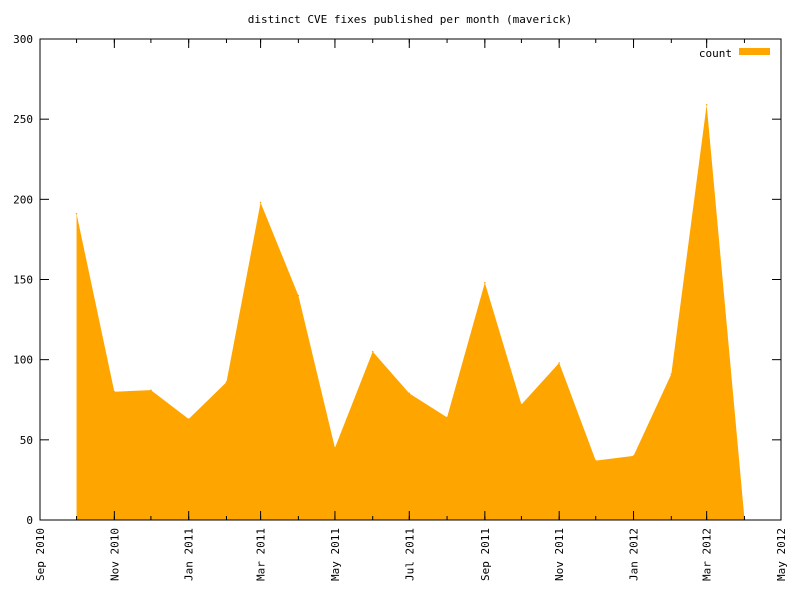 The width and height of the screenshot is (800, 600). Describe the element at coordinates (29, 520) in the screenshot. I see `y-tick-label-0: 0` at that location.